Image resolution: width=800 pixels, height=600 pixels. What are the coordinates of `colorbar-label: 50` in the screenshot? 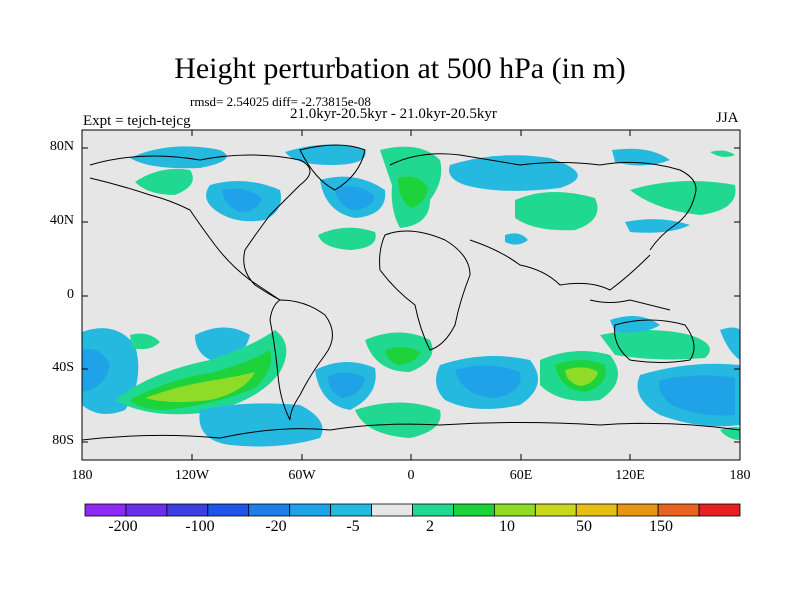 It's located at (584, 526).